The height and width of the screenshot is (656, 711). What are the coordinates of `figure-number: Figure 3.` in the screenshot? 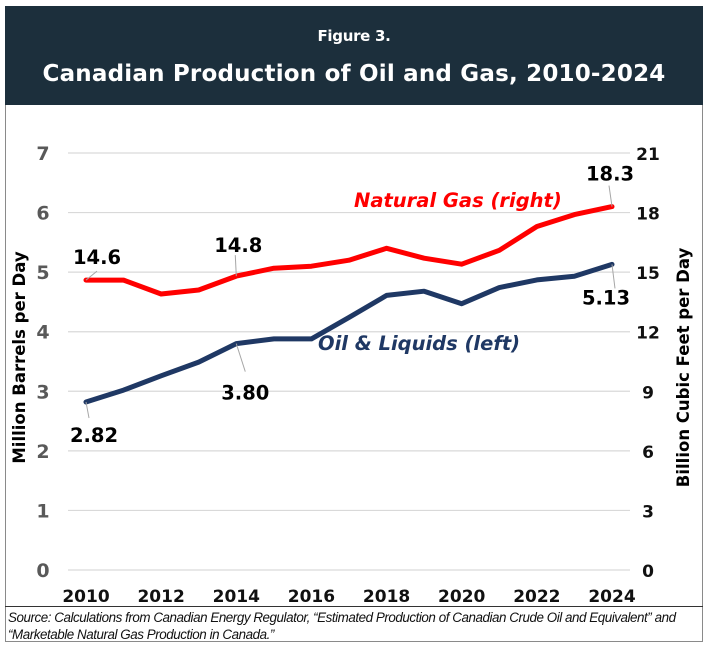 It's located at (354, 36).